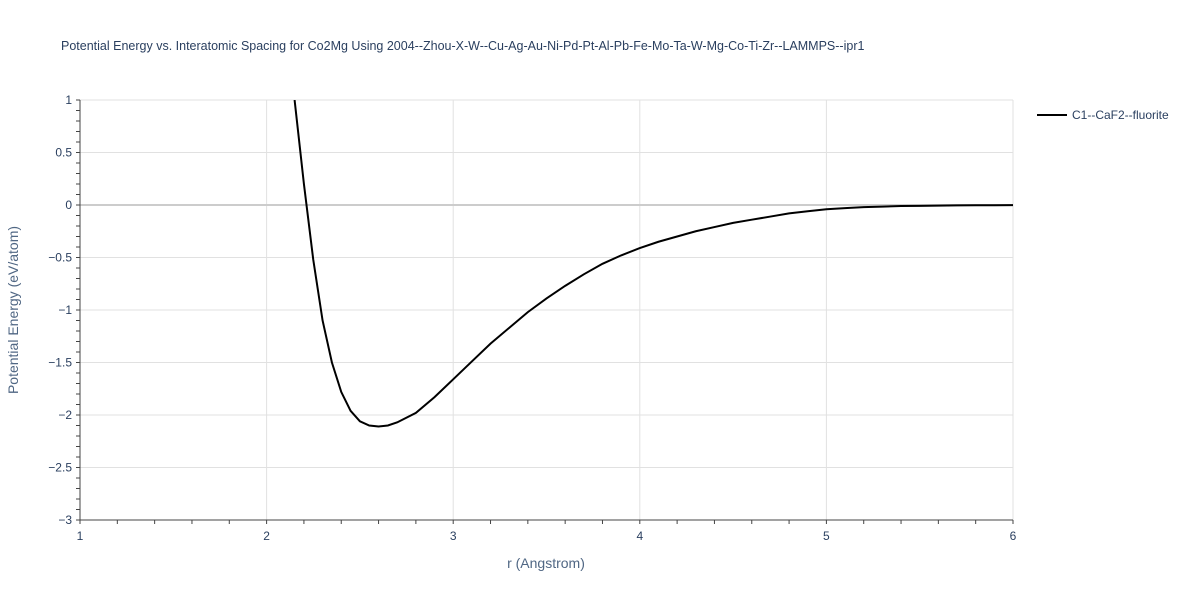  I want to click on x-tick-label: 1, so click(80, 536).